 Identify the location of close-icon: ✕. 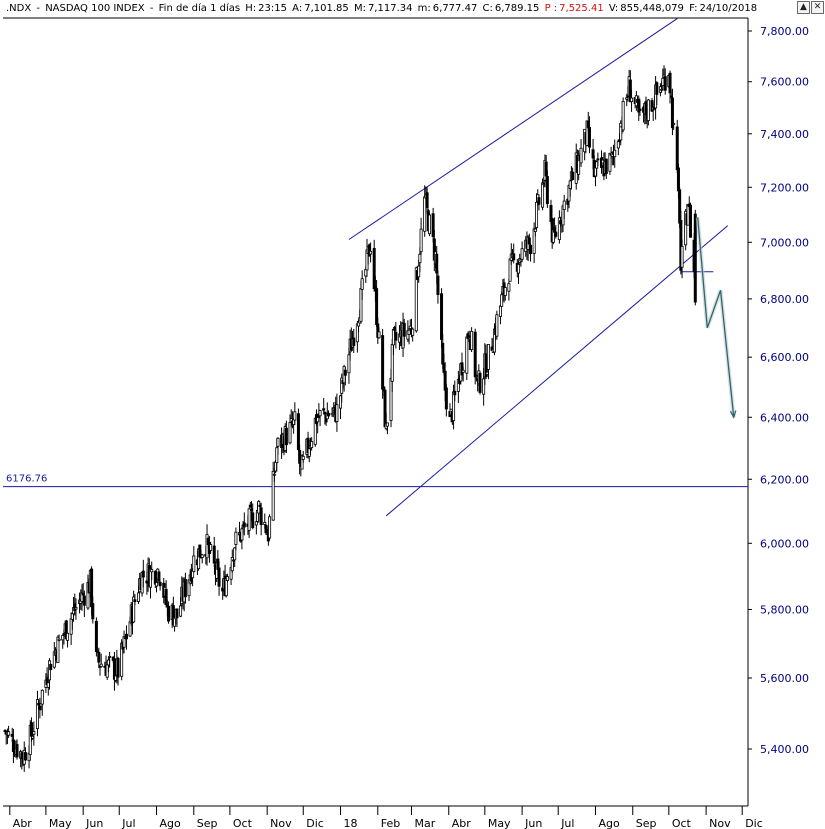
(817, 7).